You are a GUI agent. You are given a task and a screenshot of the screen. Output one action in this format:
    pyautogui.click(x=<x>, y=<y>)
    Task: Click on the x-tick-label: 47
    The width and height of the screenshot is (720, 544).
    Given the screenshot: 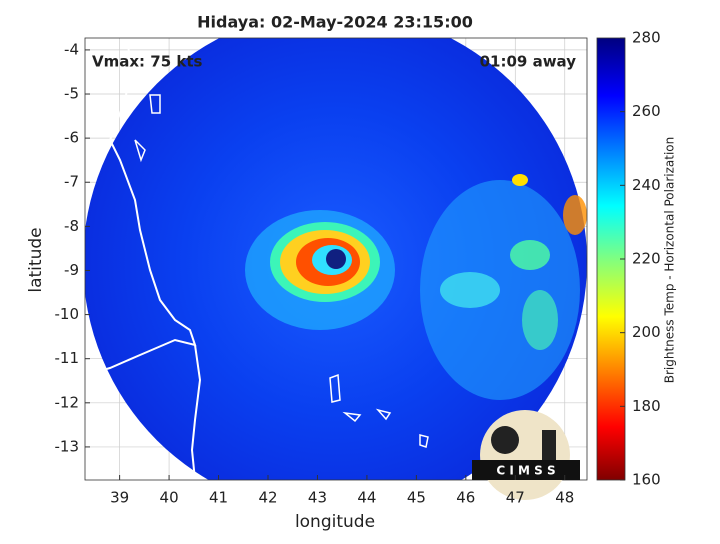 What is the action you would take?
    pyautogui.click(x=515, y=498)
    